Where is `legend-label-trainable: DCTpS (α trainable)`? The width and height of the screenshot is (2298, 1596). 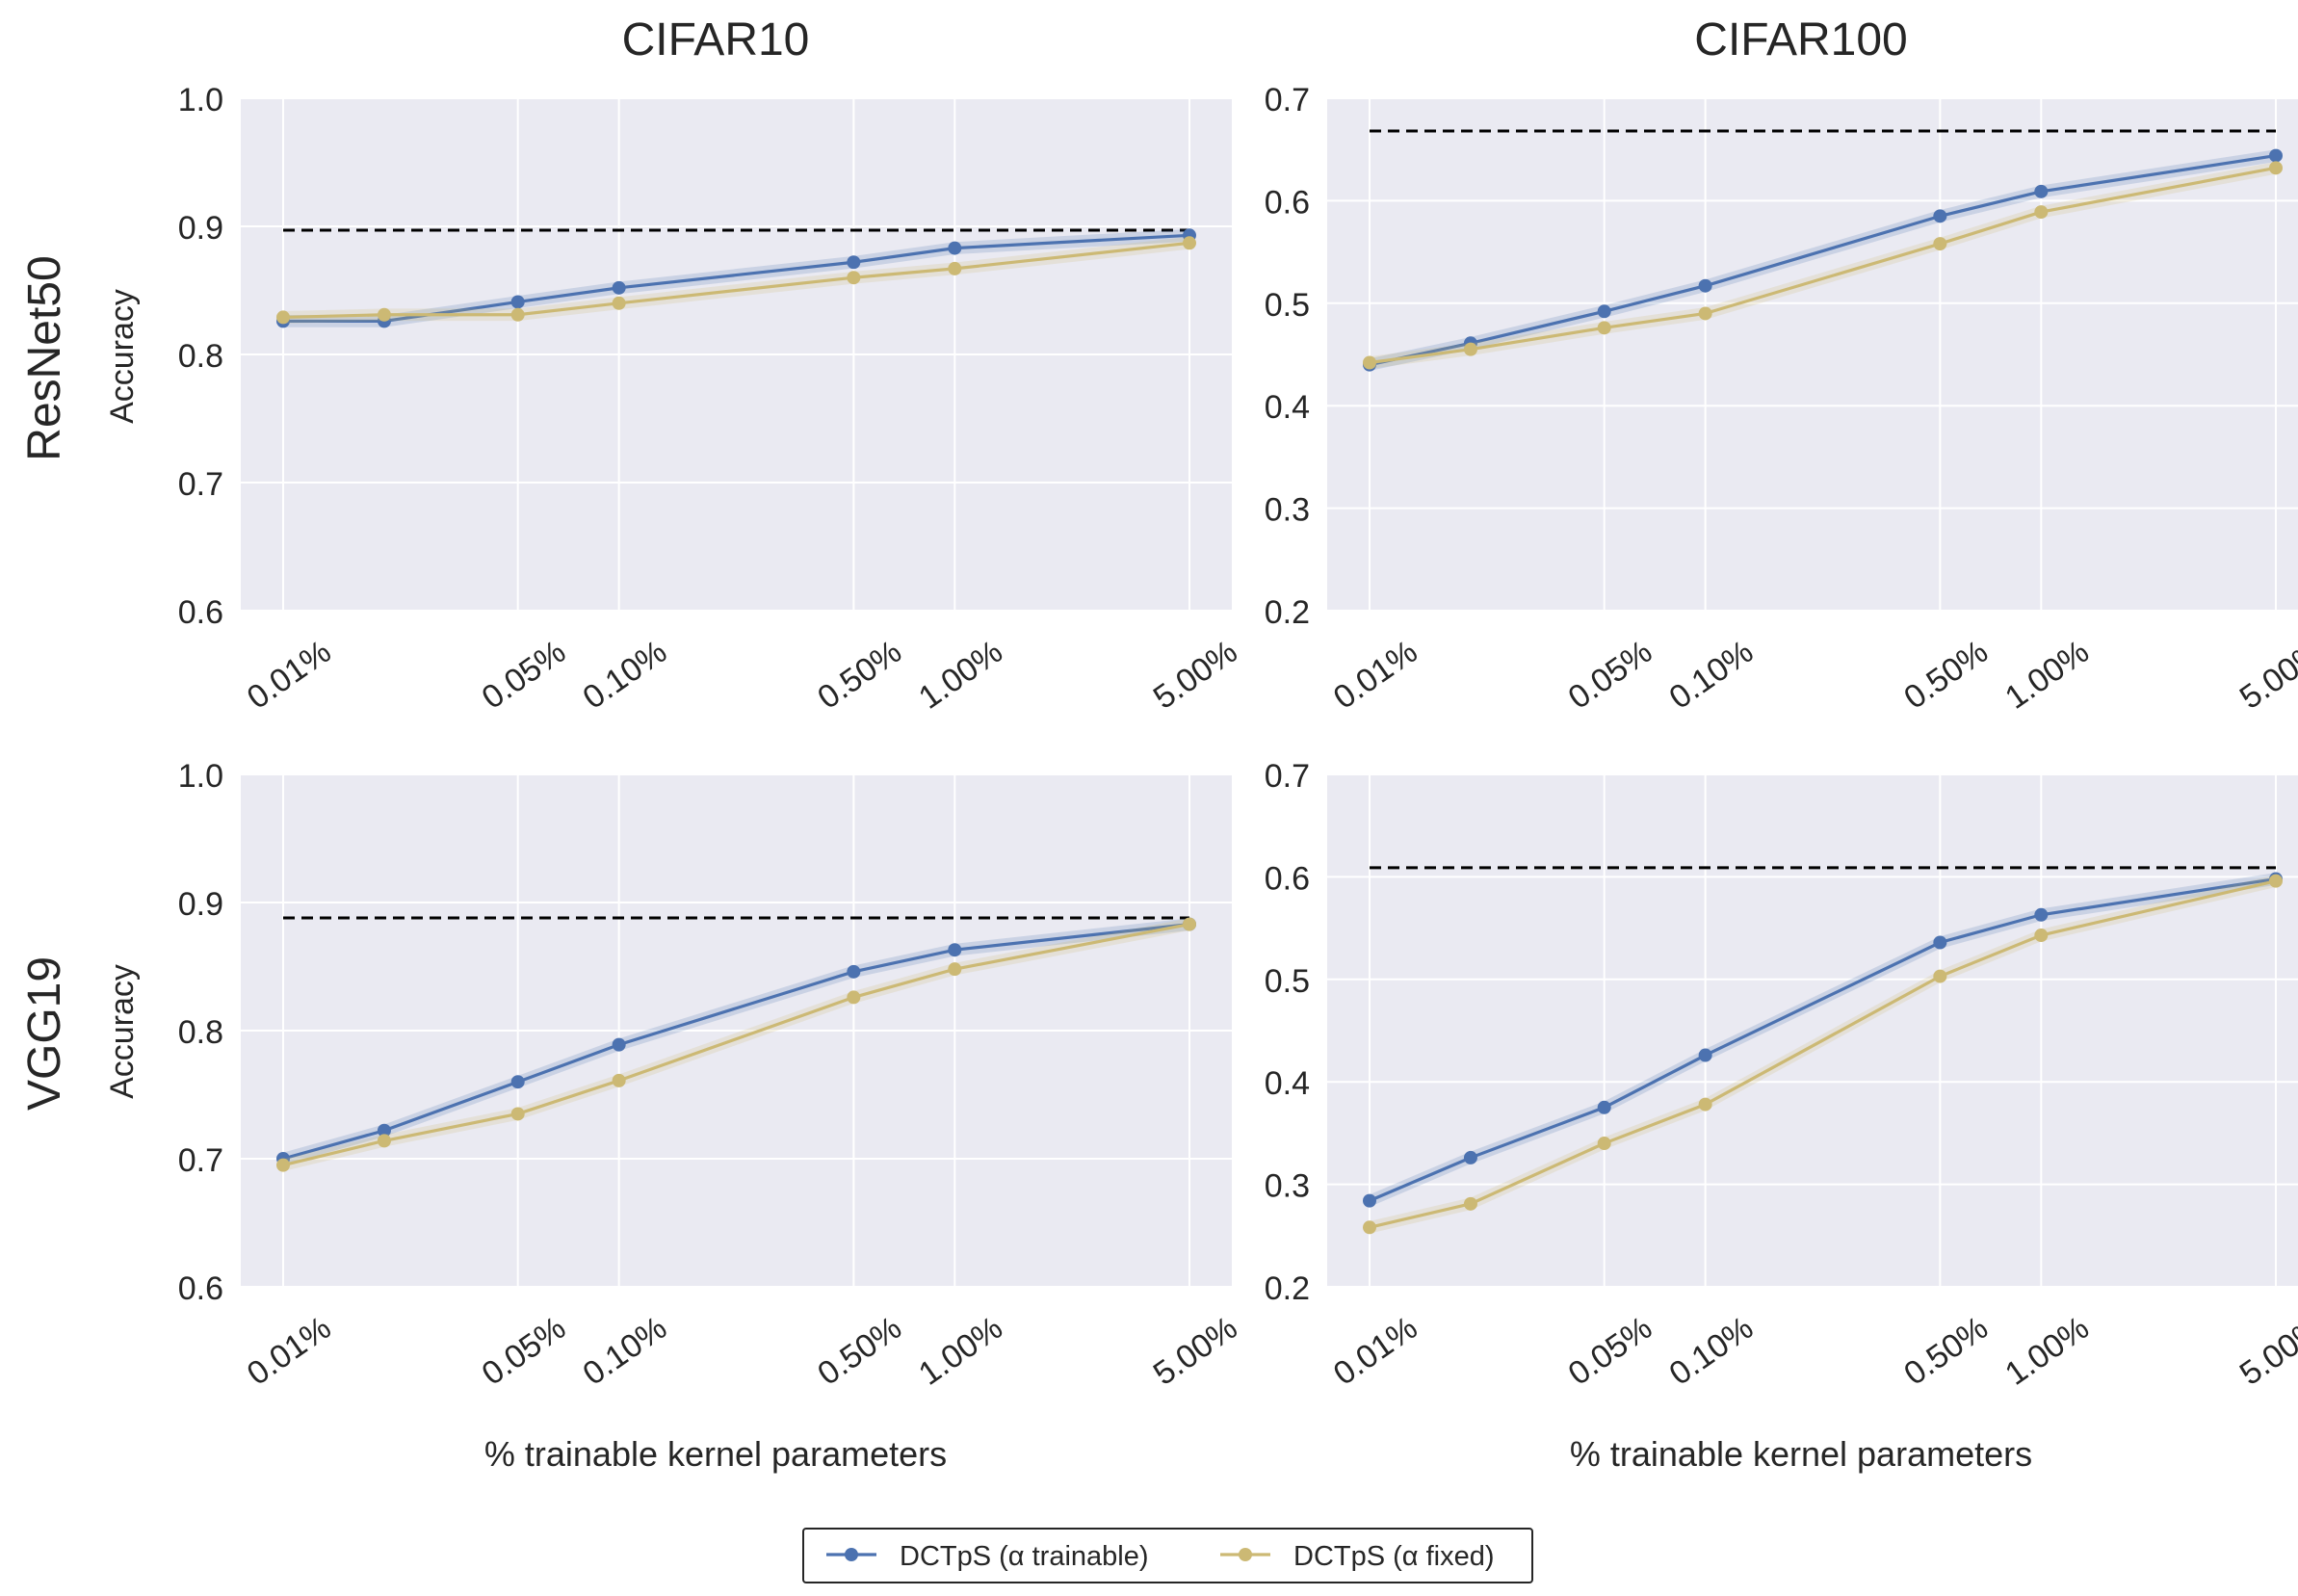
legend-label-trainable: DCTpS (α trainable) is located at coordinates (1024, 1557).